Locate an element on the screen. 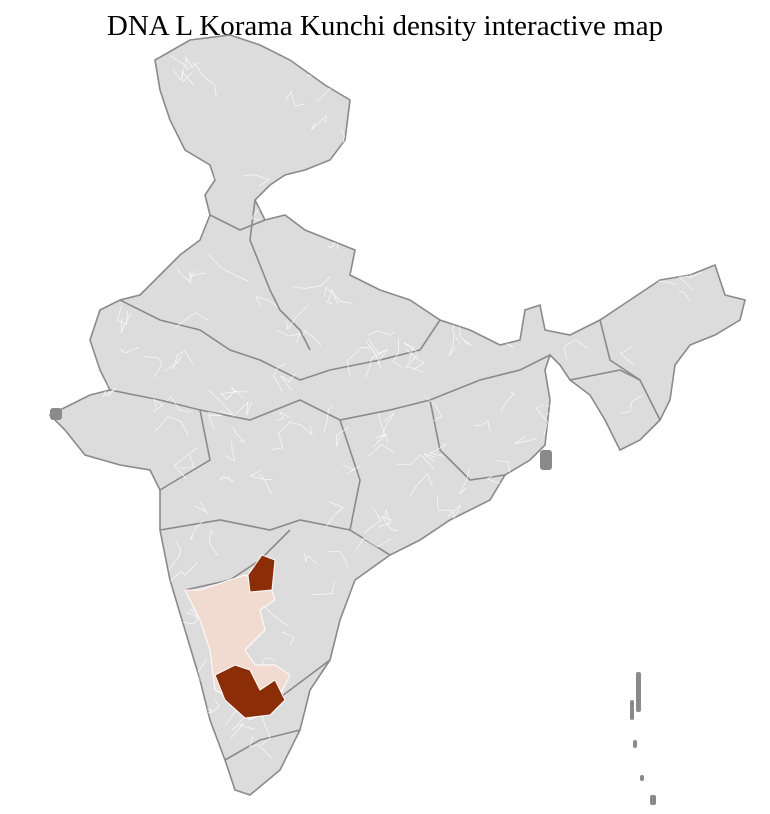 The width and height of the screenshot is (770, 814). region-karnataka-high-north is located at coordinates (261, 573).